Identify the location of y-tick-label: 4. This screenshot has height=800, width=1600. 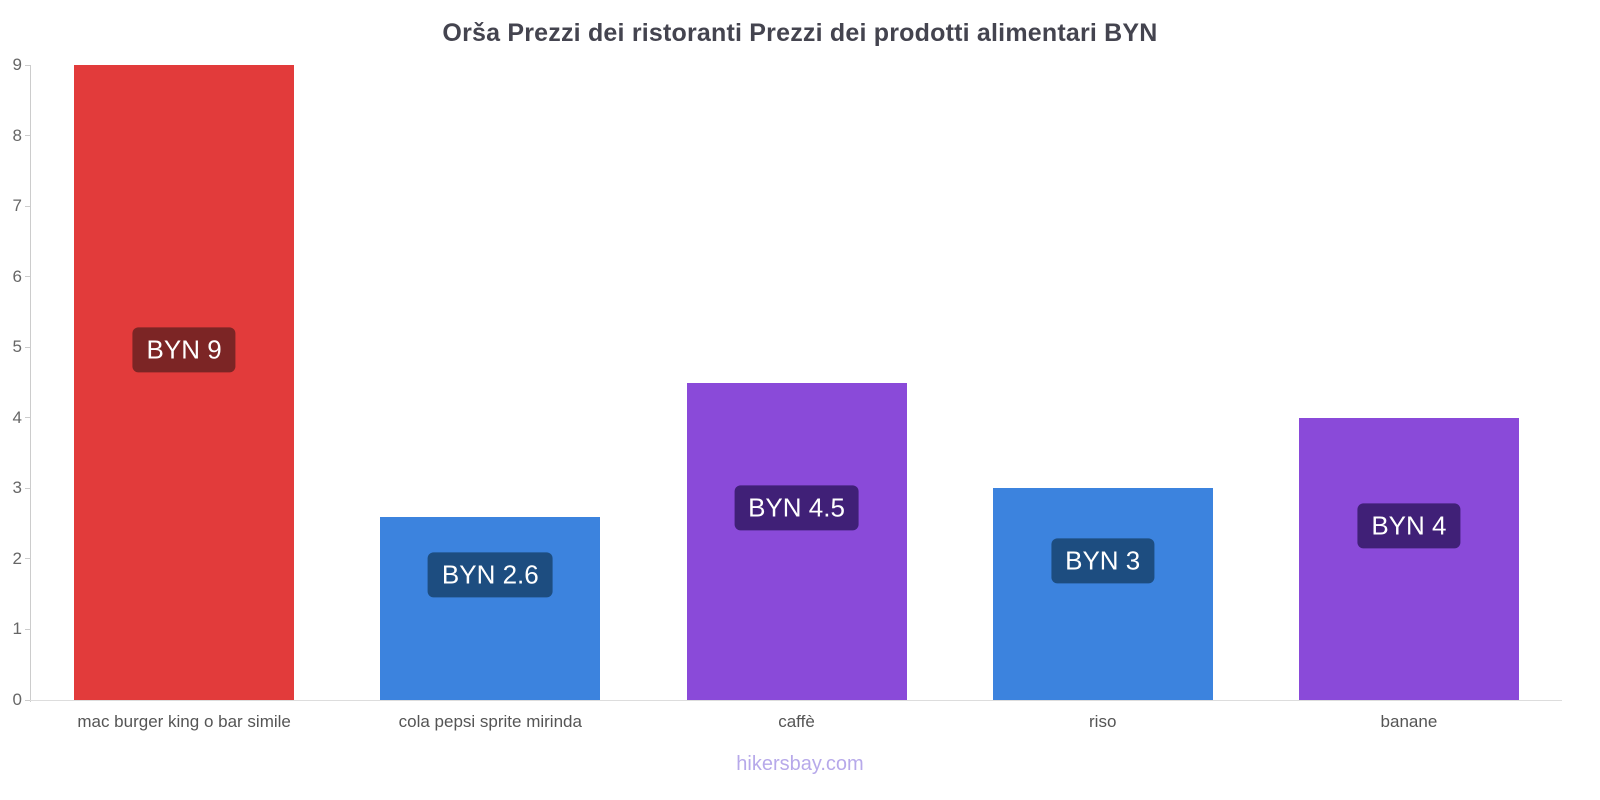
(17, 417).